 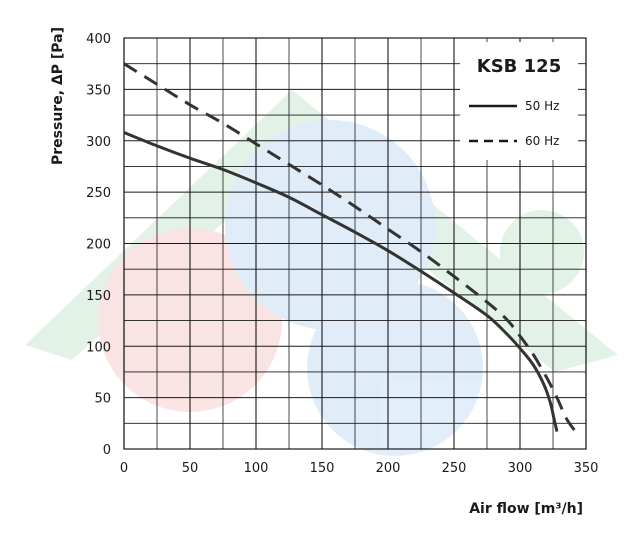 I want to click on x-tick-label: 250, so click(x=454, y=468).